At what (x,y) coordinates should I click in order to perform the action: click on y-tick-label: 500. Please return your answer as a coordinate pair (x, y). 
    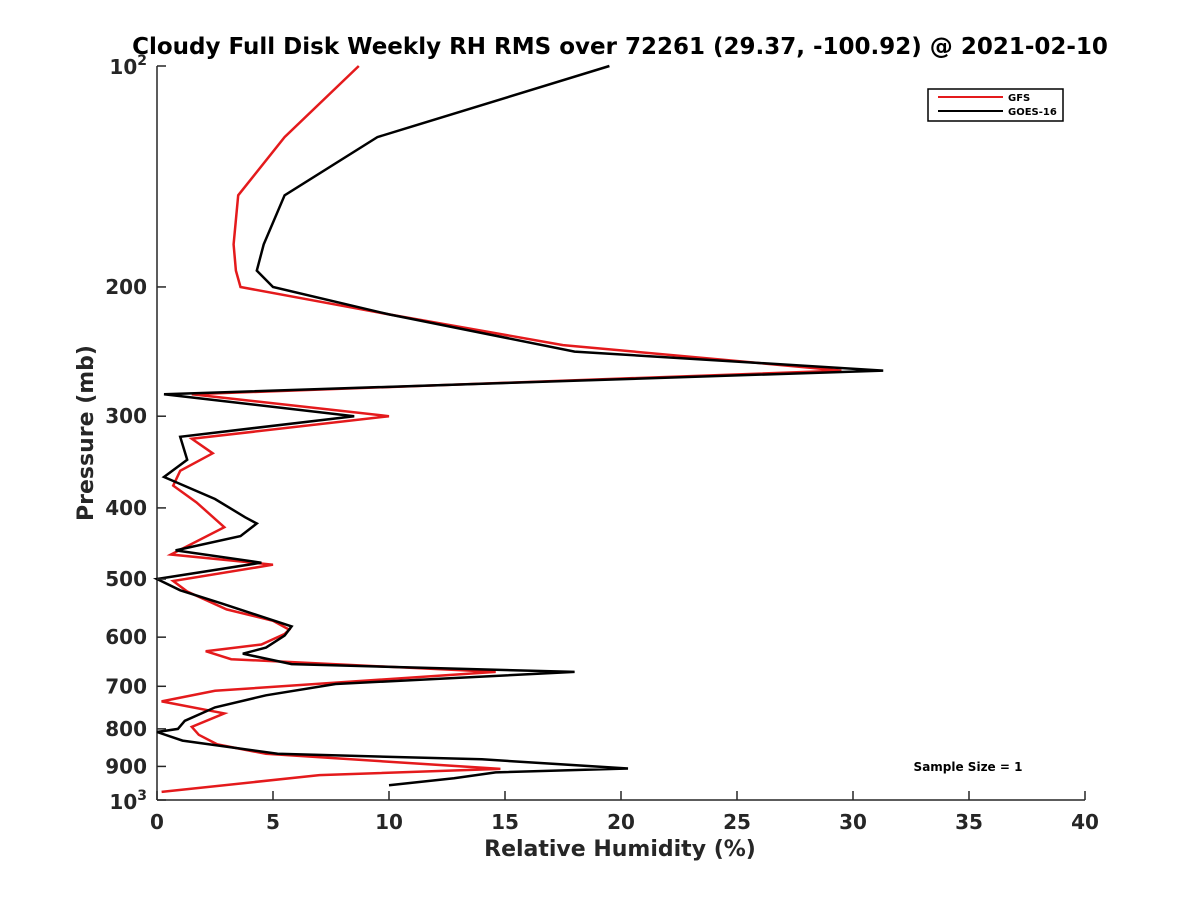
    Looking at the image, I should click on (126, 579).